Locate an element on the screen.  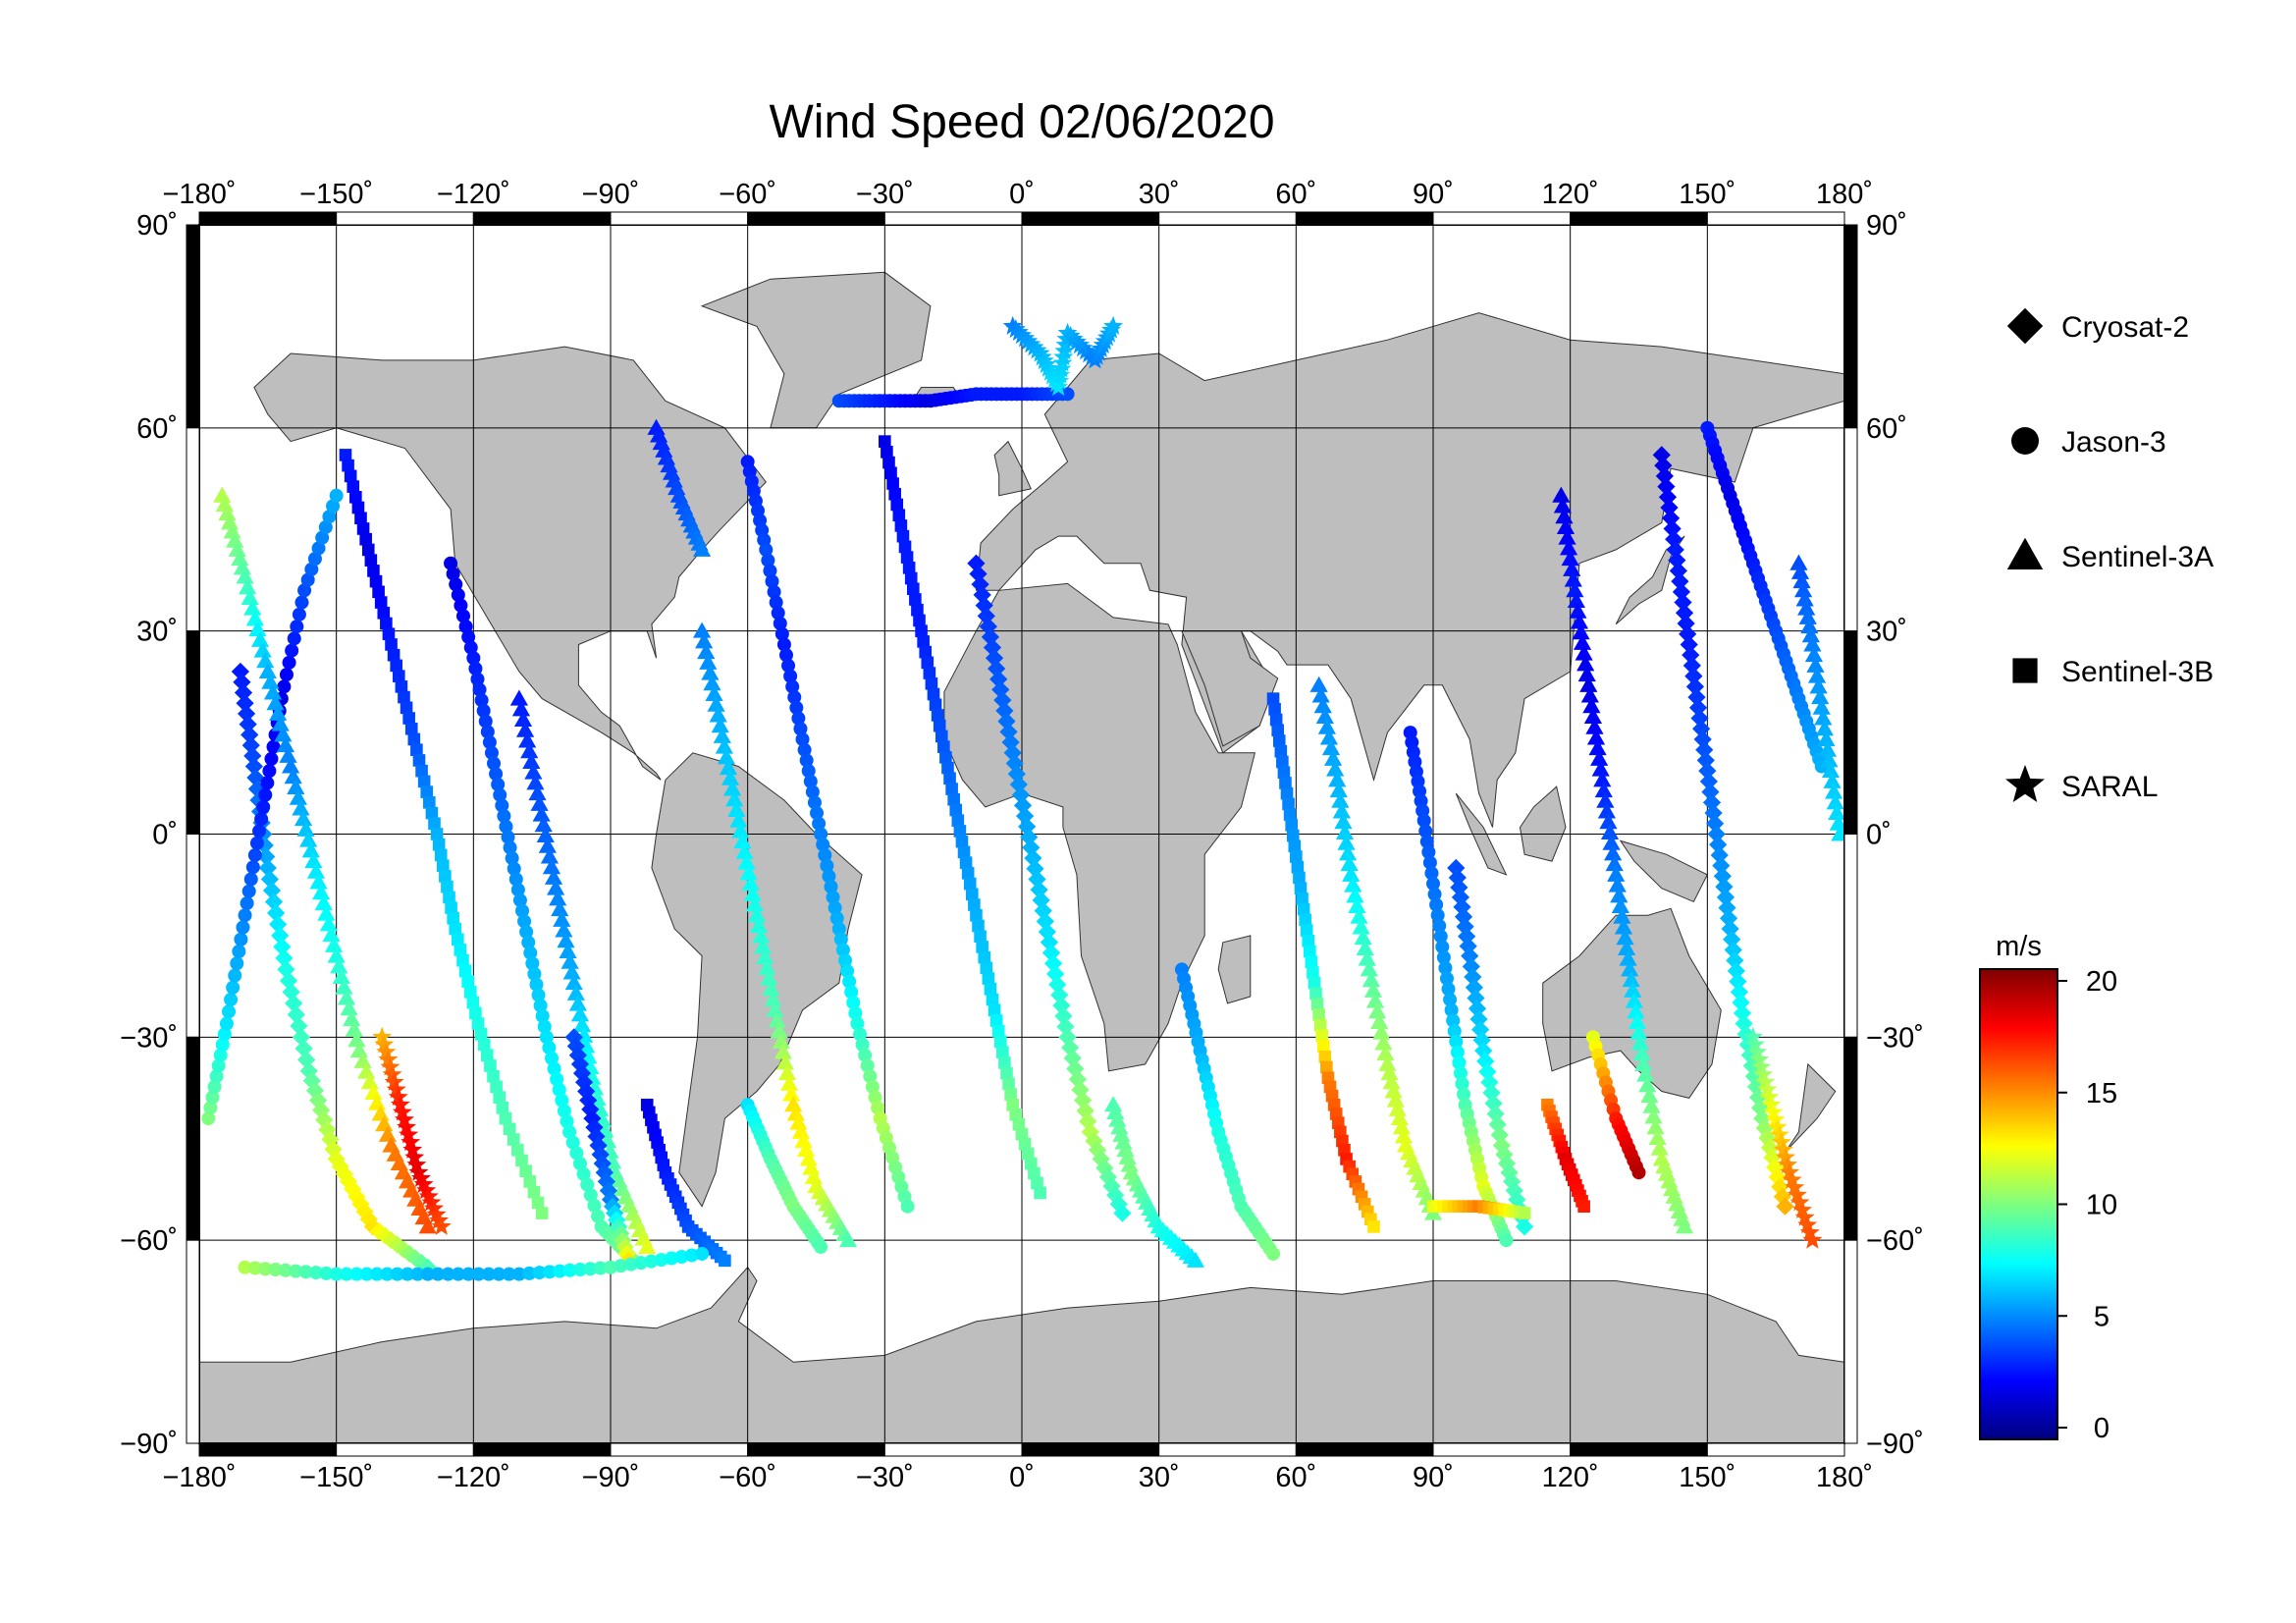
land-new-zealand is located at coordinates (1811, 1107).